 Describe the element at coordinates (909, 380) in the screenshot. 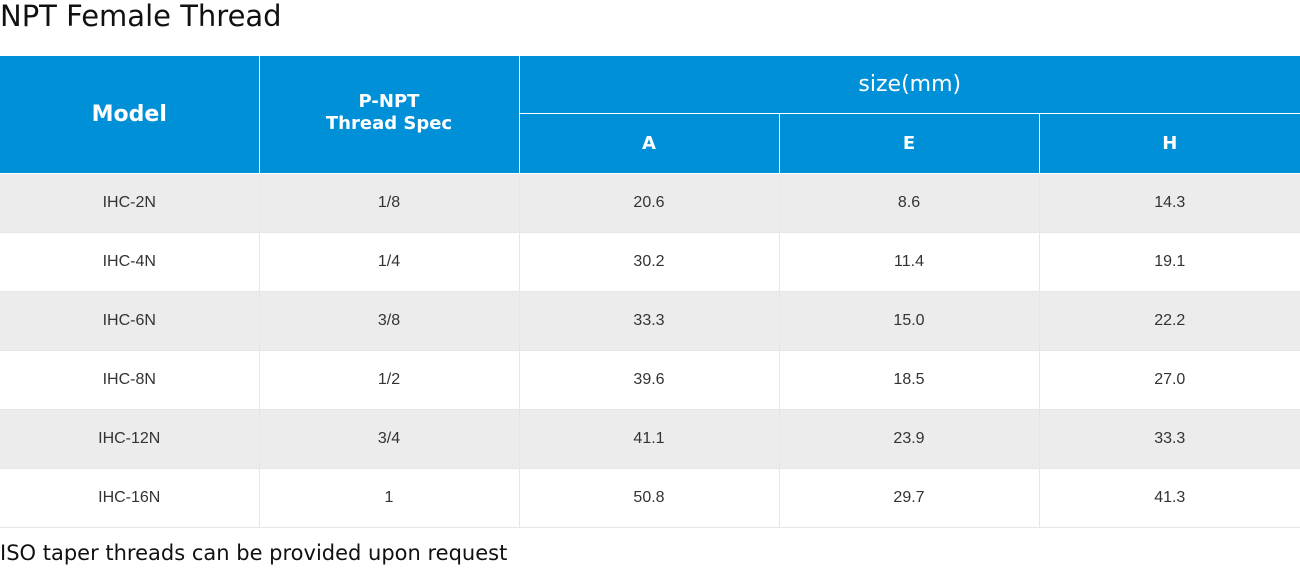

I see `cell-e: 18.5` at that location.